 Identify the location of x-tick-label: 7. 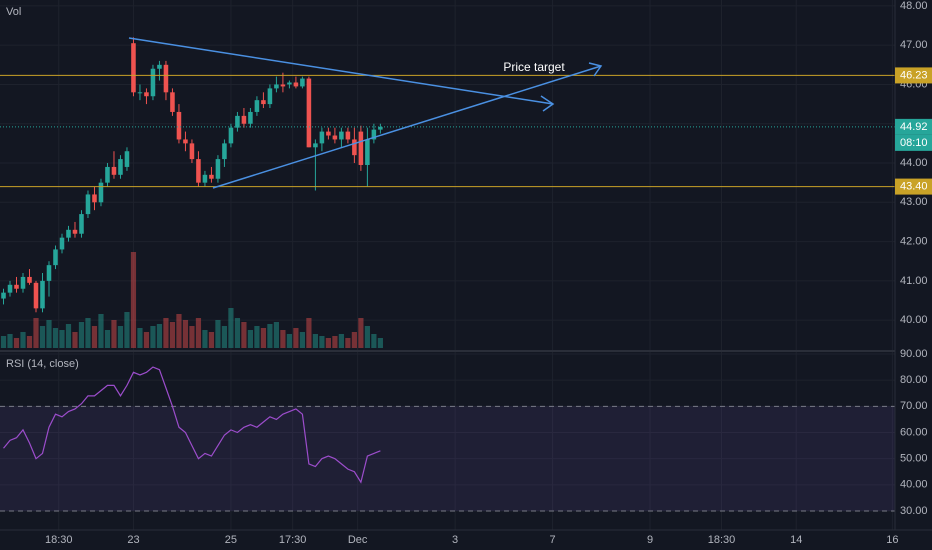
(553, 540).